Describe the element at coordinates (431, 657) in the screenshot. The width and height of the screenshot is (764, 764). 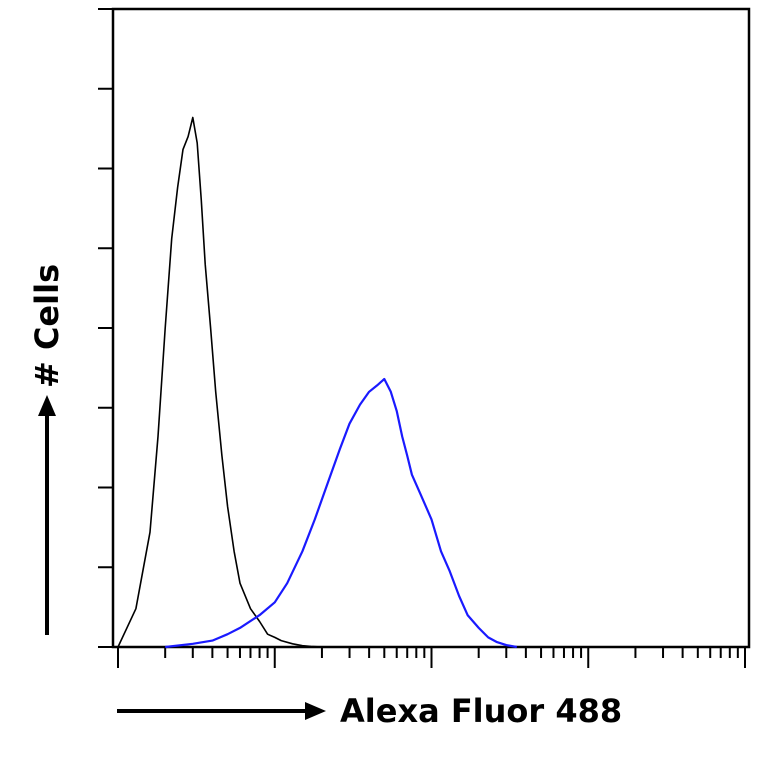
I see `x-axis-ticks` at that location.